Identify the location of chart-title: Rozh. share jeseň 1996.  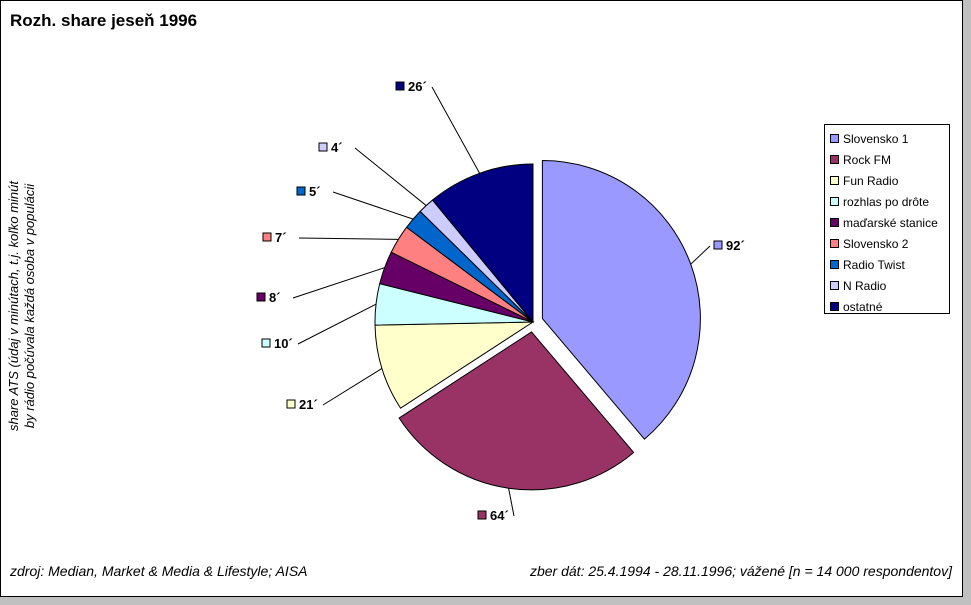
(104, 20).